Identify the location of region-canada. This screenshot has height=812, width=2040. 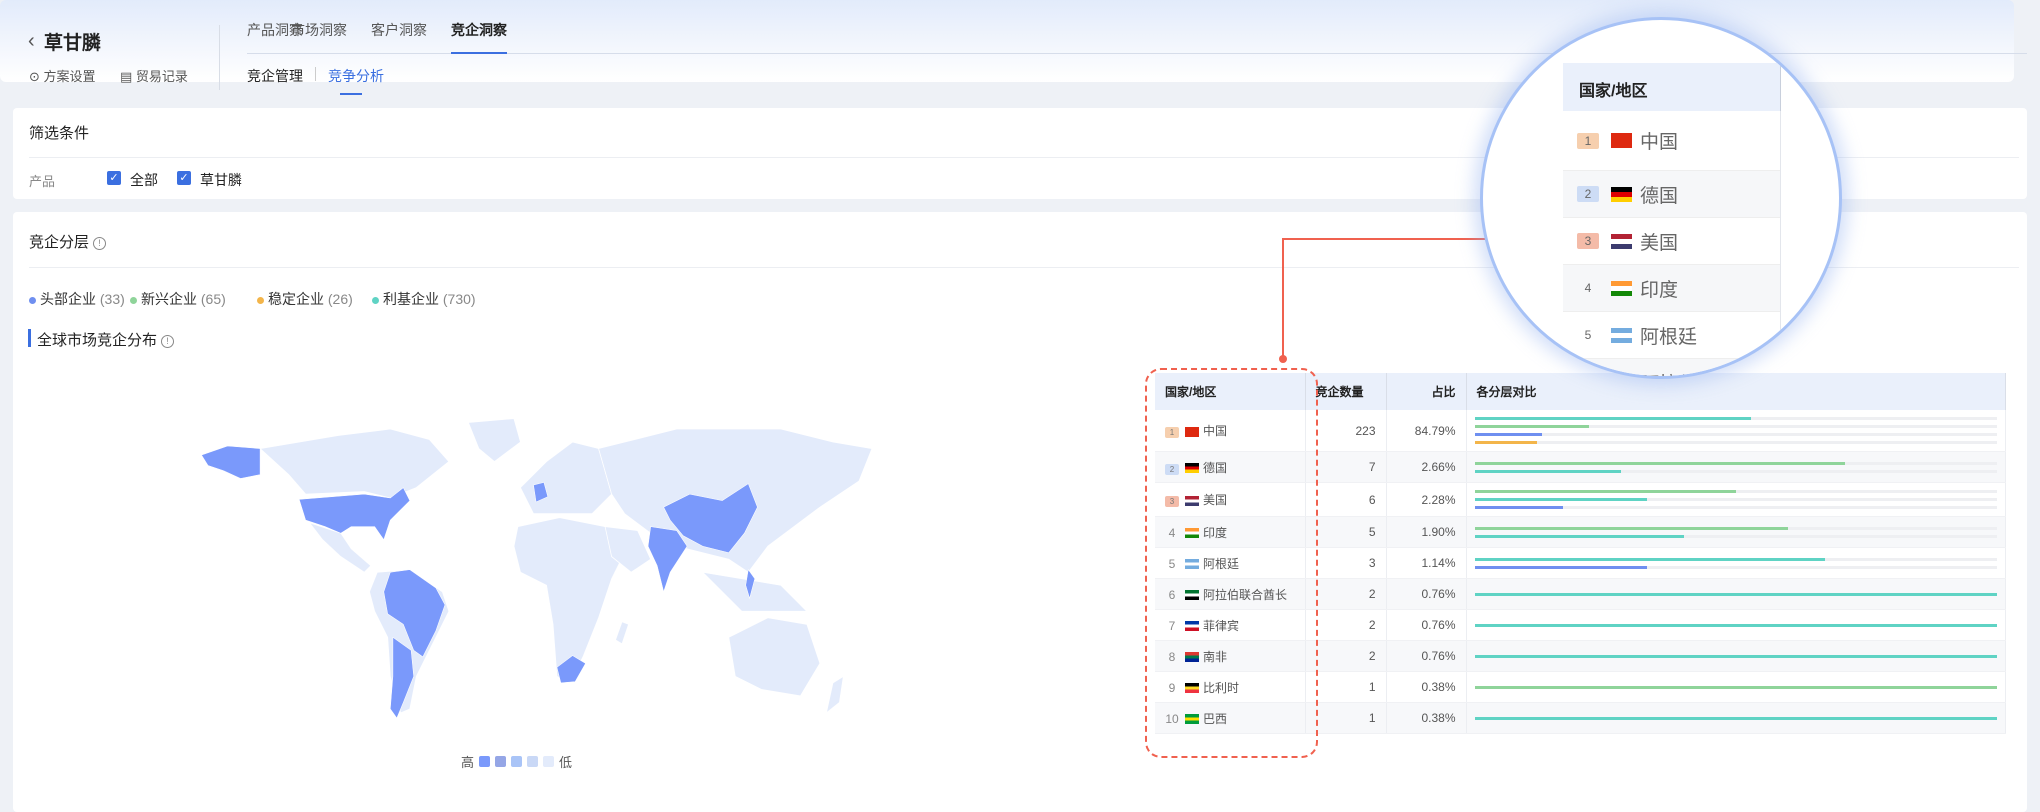
(354, 463).